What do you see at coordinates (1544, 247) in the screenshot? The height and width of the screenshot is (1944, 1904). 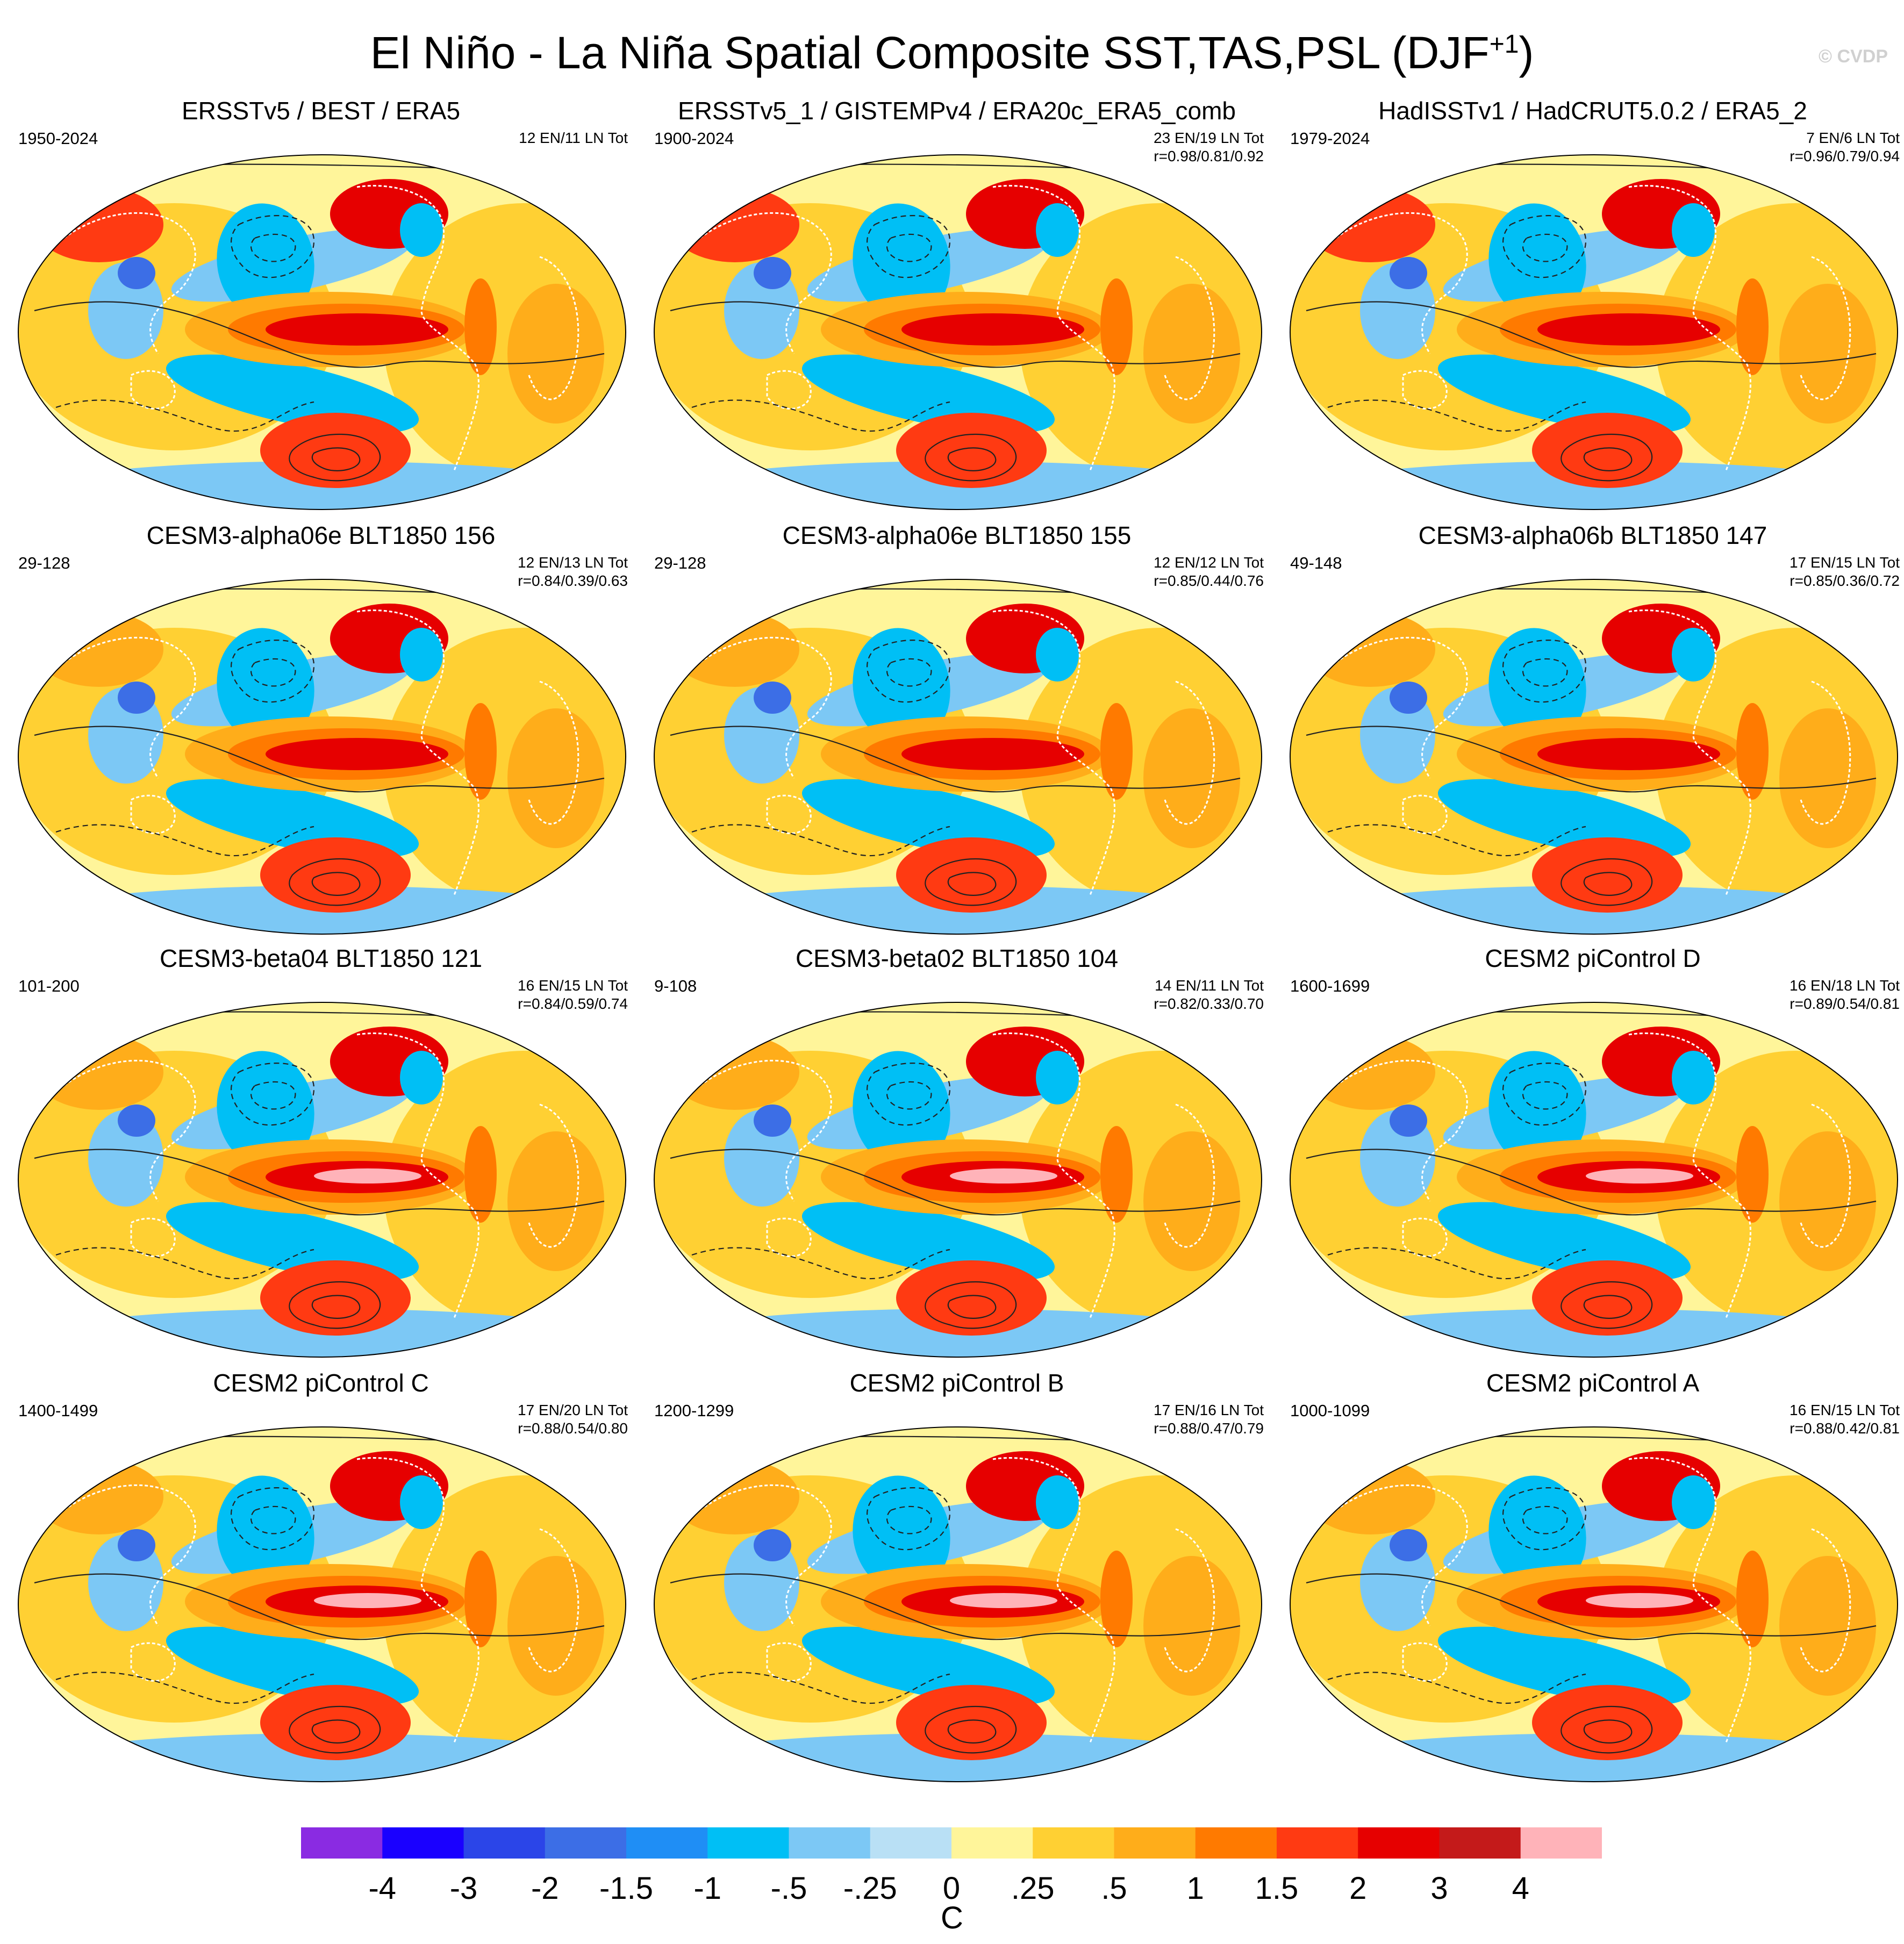 I see `psl-contour-aleutian-low` at bounding box center [1544, 247].